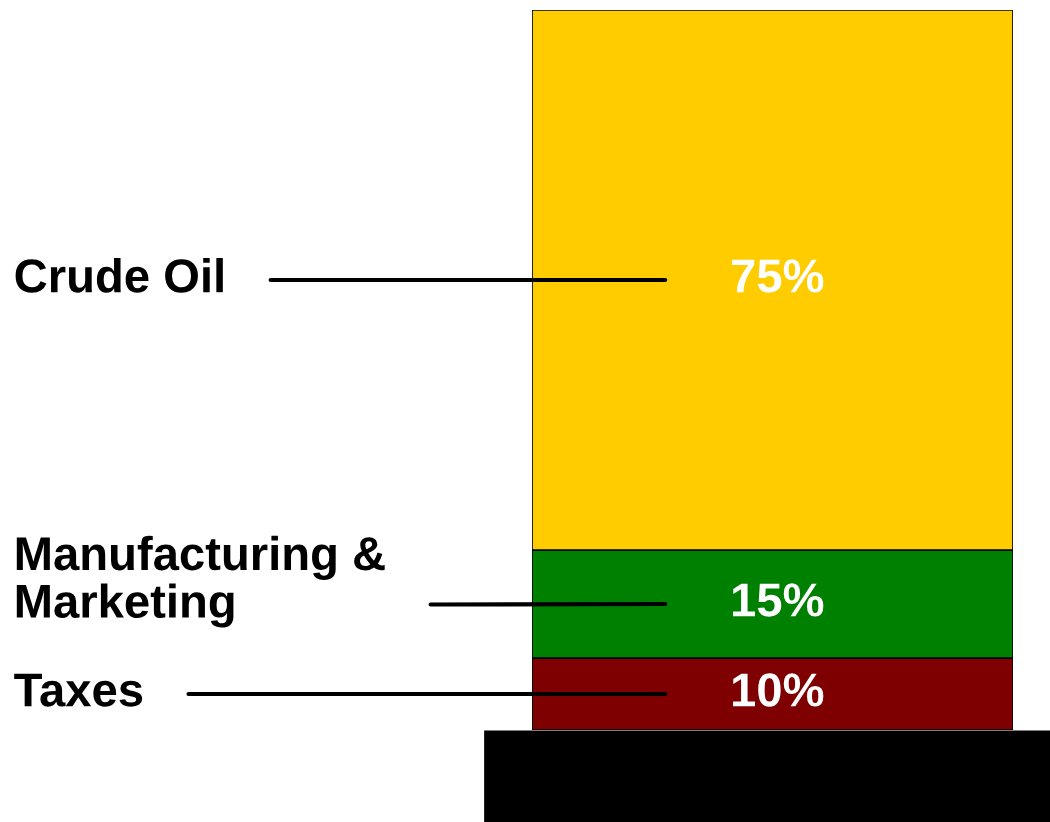 The height and width of the screenshot is (822, 1050). What do you see at coordinates (778, 690) in the screenshot?
I see `data-label: 10%` at bounding box center [778, 690].